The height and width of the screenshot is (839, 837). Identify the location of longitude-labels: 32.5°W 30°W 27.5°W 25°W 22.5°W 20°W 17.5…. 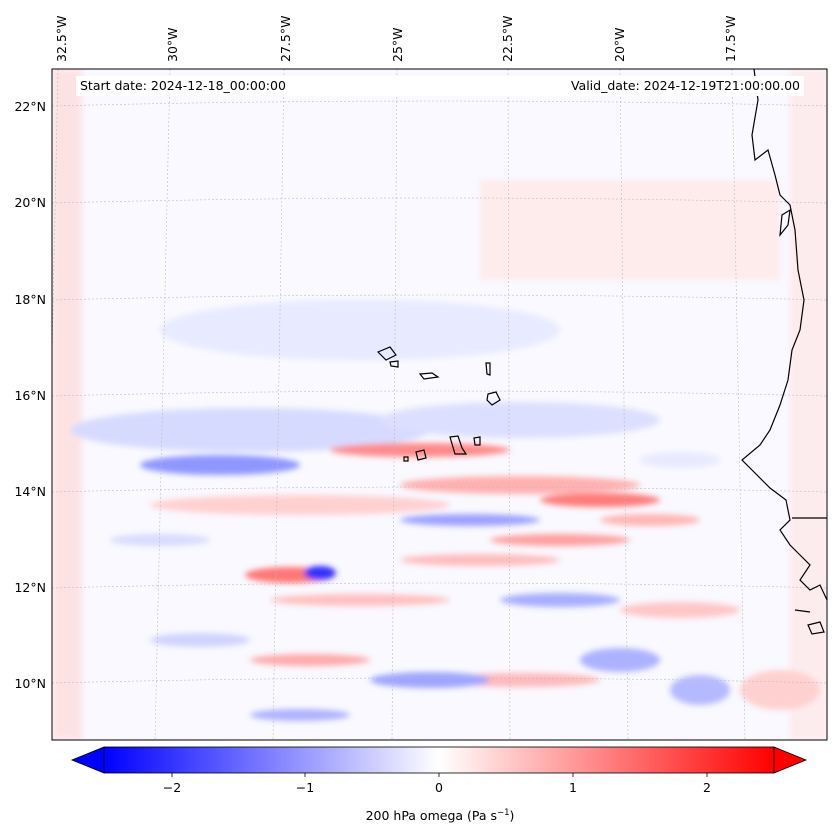
(396, 39).